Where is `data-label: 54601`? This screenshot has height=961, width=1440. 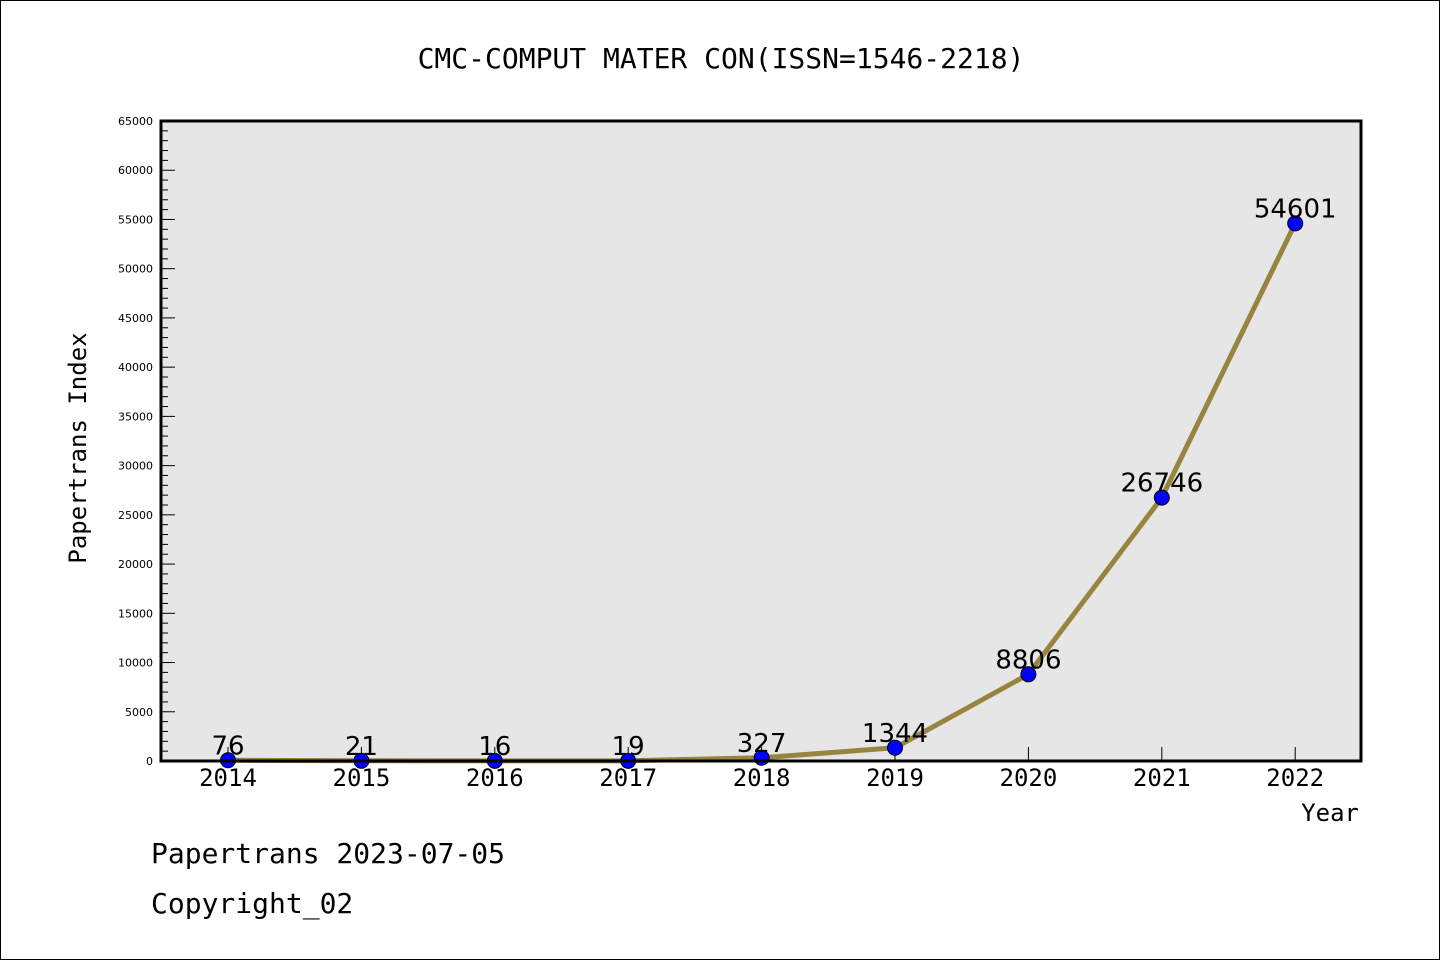 data-label: 54601 is located at coordinates (1295, 209).